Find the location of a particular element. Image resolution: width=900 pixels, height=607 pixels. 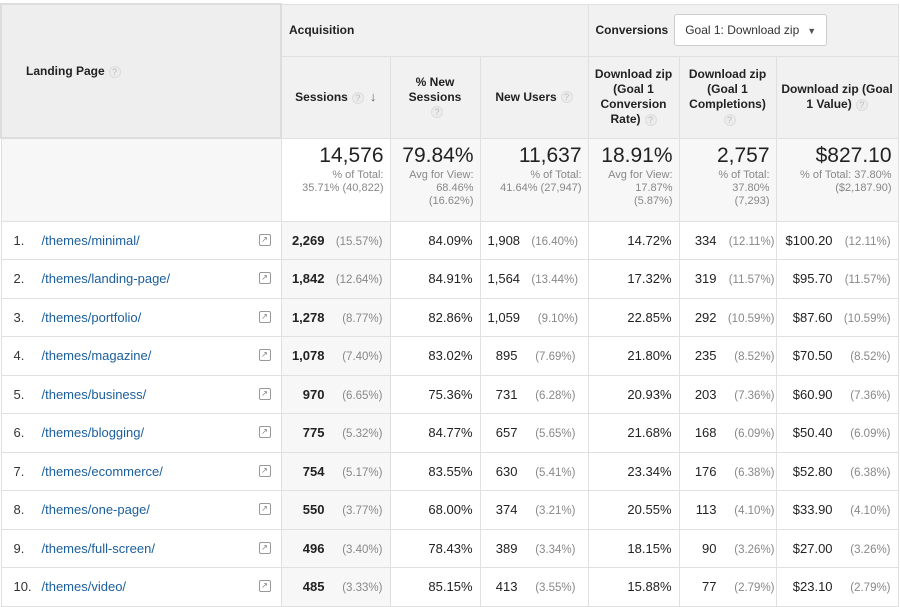

value-cell: $33.90 (4.10%) is located at coordinates (837, 510).